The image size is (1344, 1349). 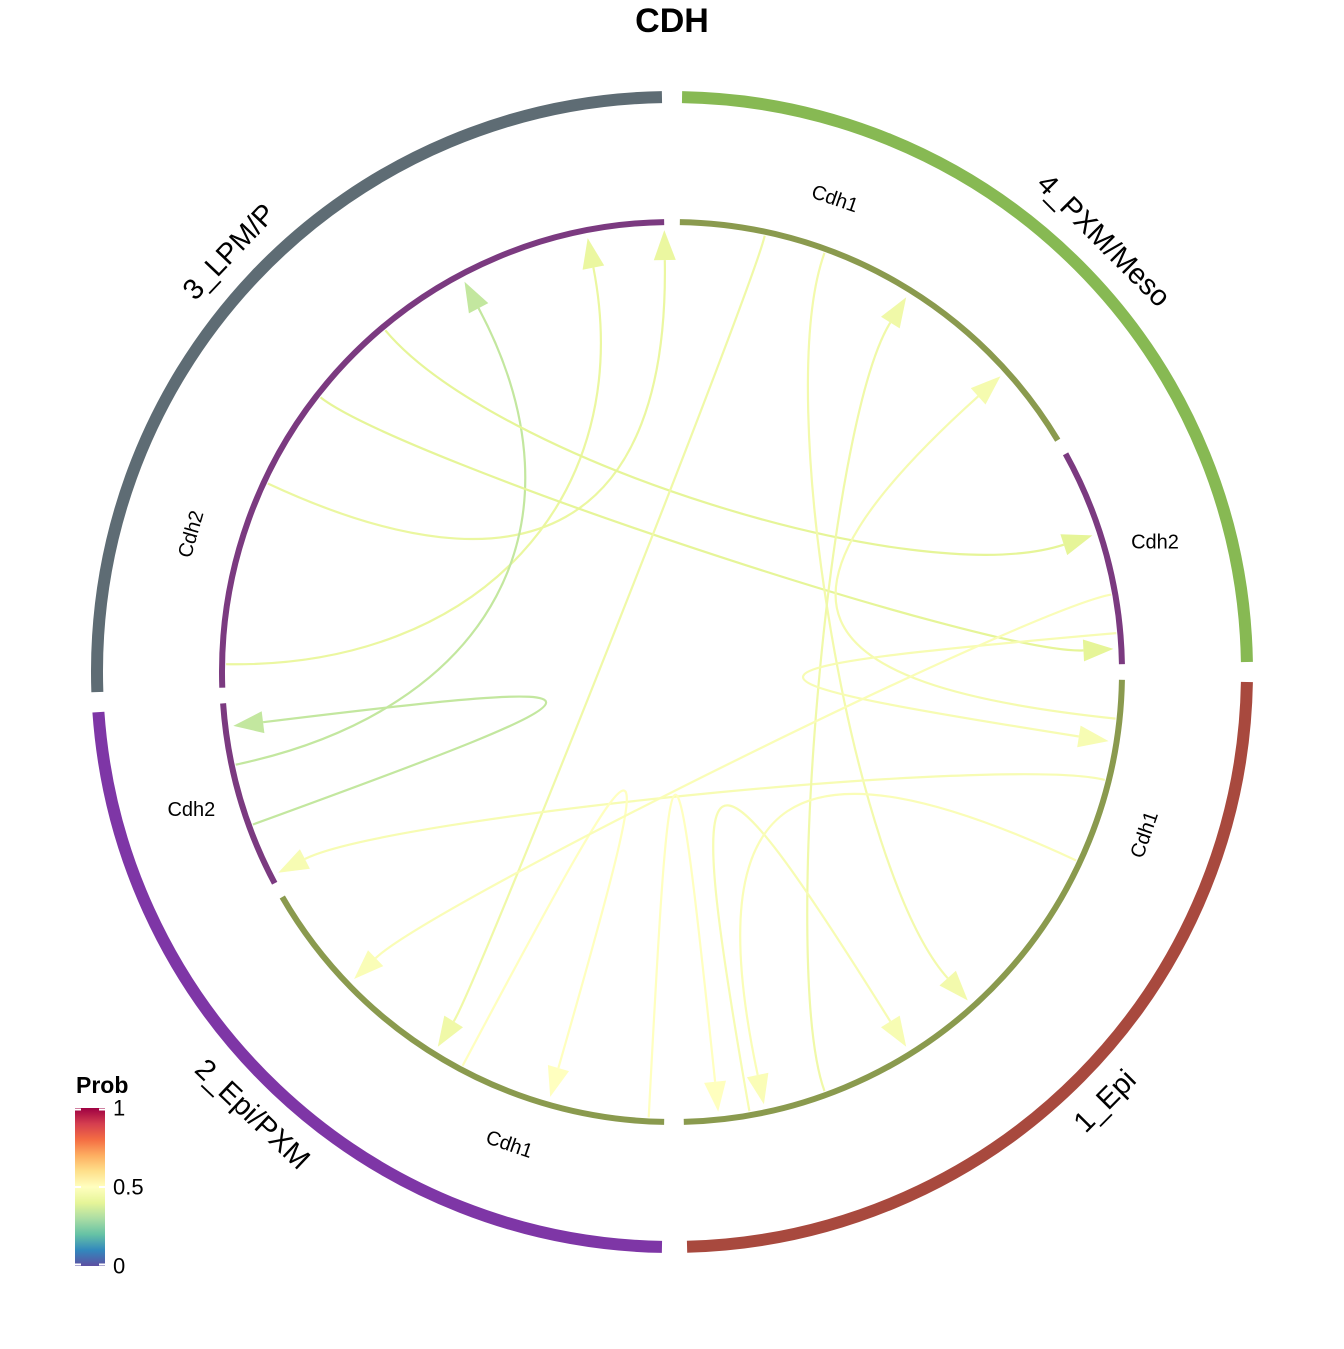 What do you see at coordinates (109, 1187) in the screenshot?
I see `legend-ticks: 10.50` at bounding box center [109, 1187].